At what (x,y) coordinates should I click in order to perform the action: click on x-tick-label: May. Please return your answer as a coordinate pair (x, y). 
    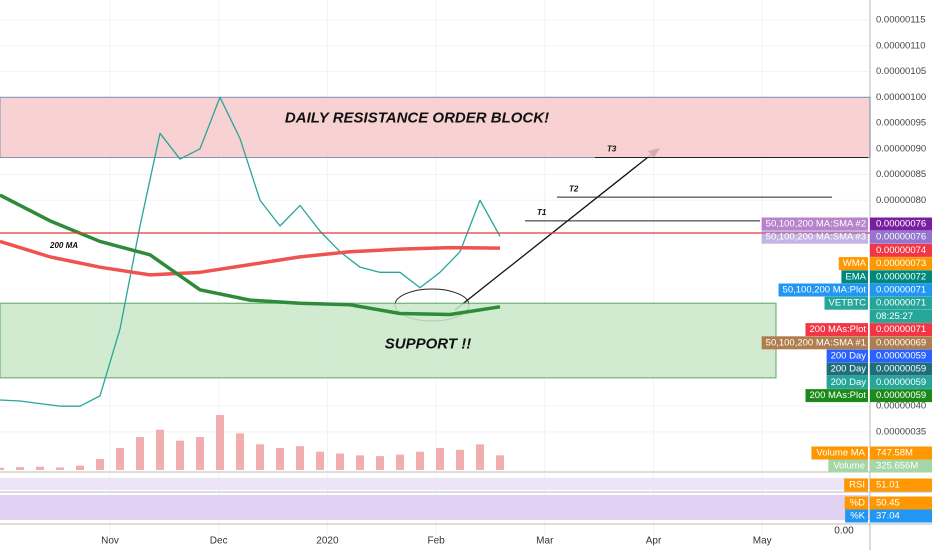
    Looking at the image, I should click on (762, 541).